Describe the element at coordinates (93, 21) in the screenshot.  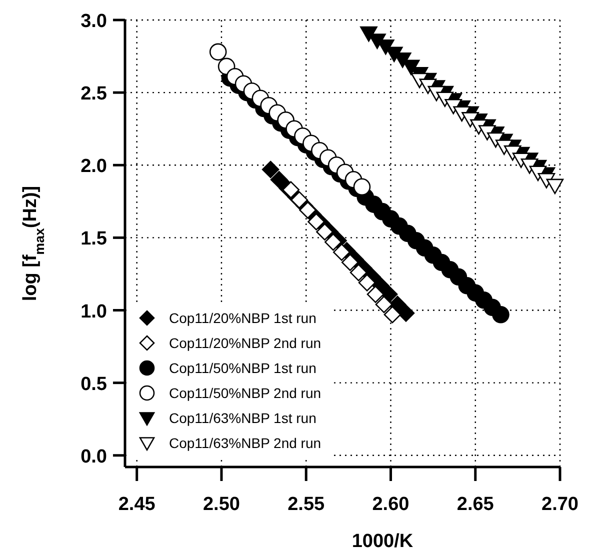
I see `y-tick-label: 3.0` at that location.